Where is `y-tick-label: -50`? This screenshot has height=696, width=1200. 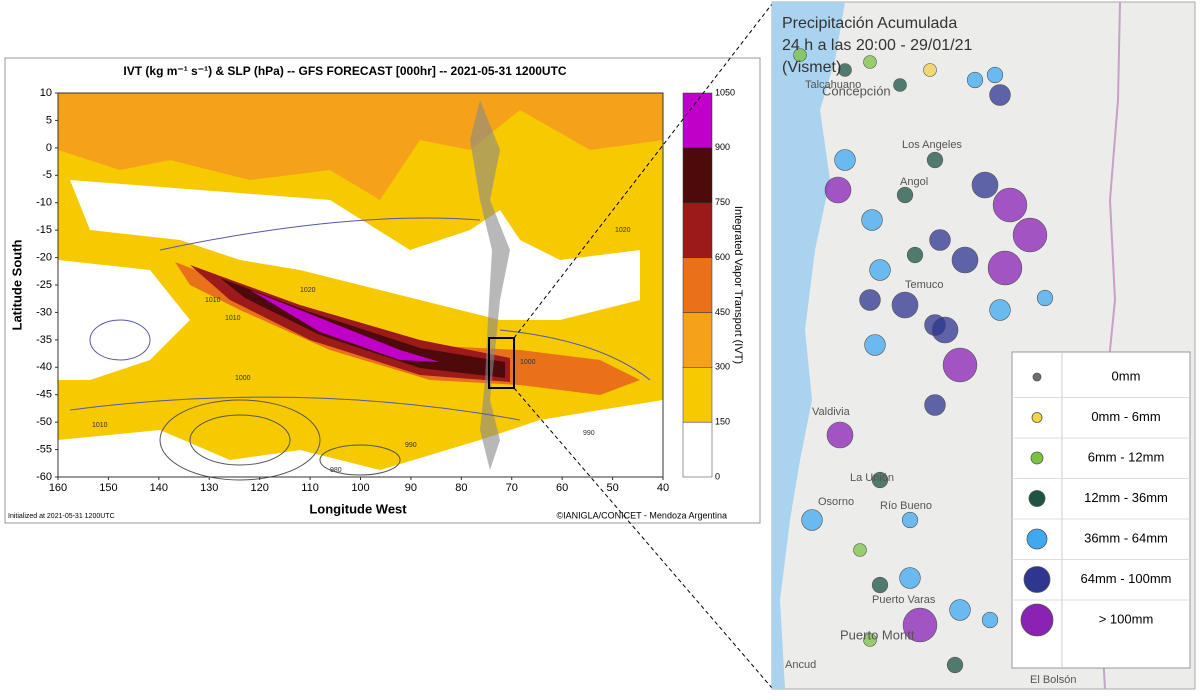 y-tick-label: -50 is located at coordinates (44, 422).